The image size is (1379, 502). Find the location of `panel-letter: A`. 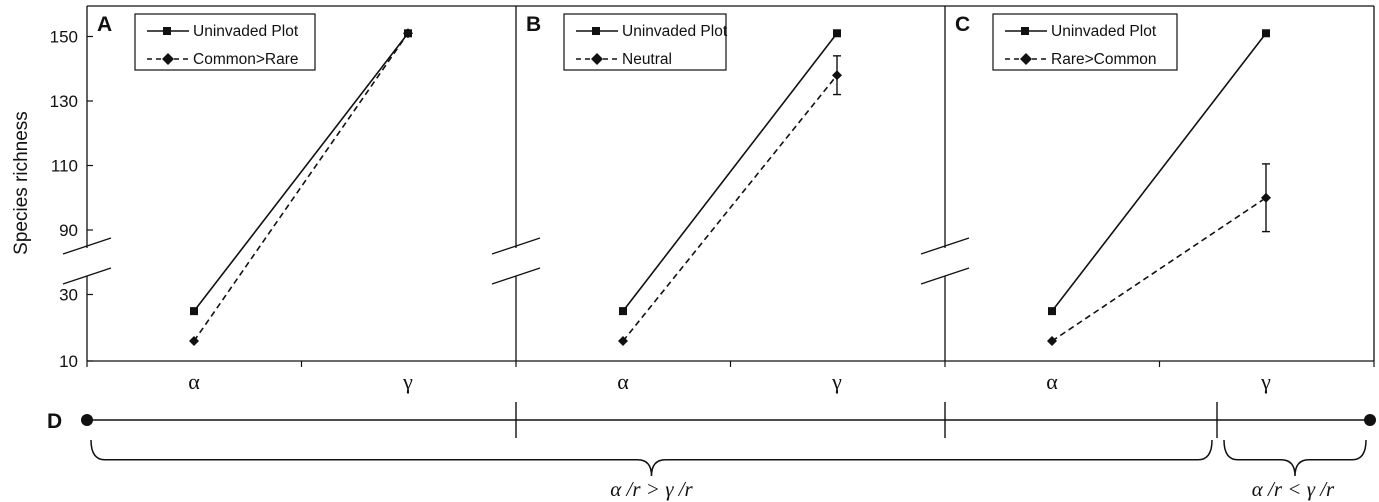

panel-letter: A is located at coordinates (104, 24).